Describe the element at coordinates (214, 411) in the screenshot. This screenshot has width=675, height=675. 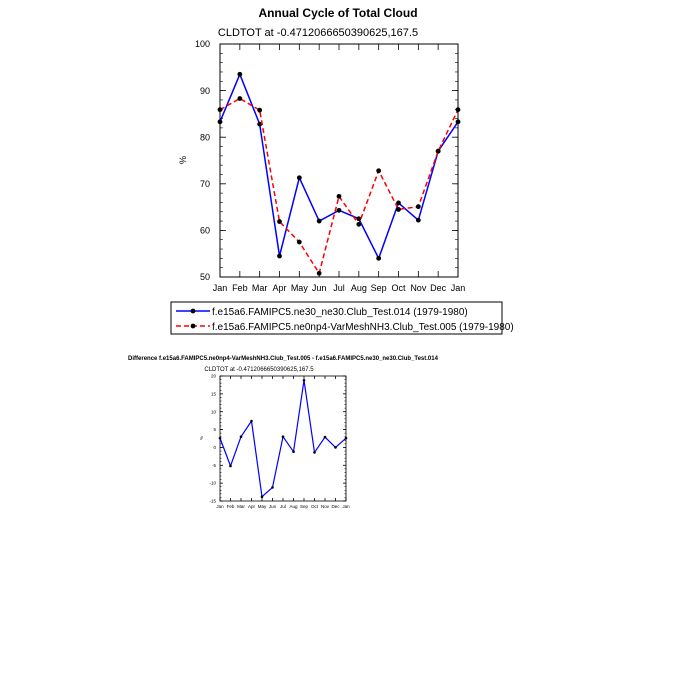
I see `y-tick-label: 10` at that location.